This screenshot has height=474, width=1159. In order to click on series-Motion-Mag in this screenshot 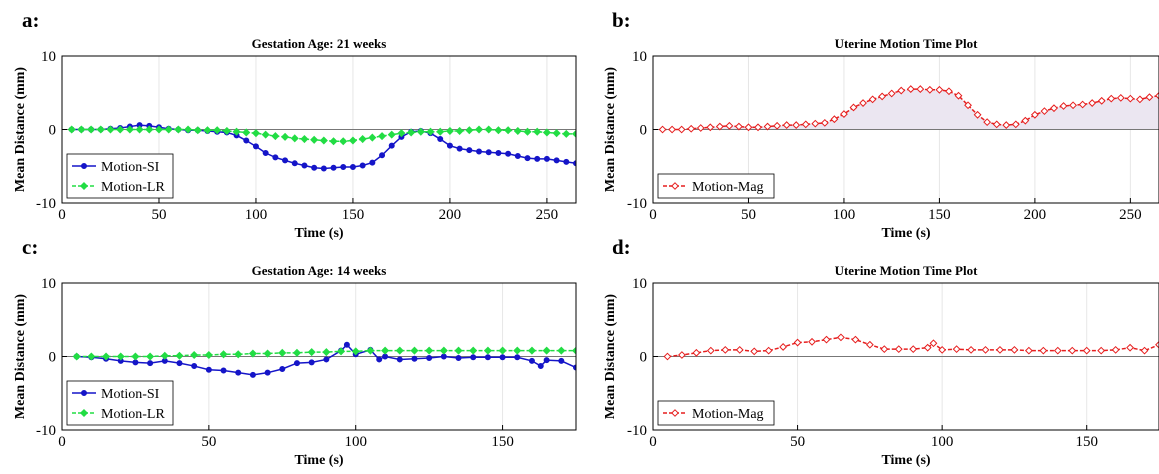, I will do `click(911, 347)`.